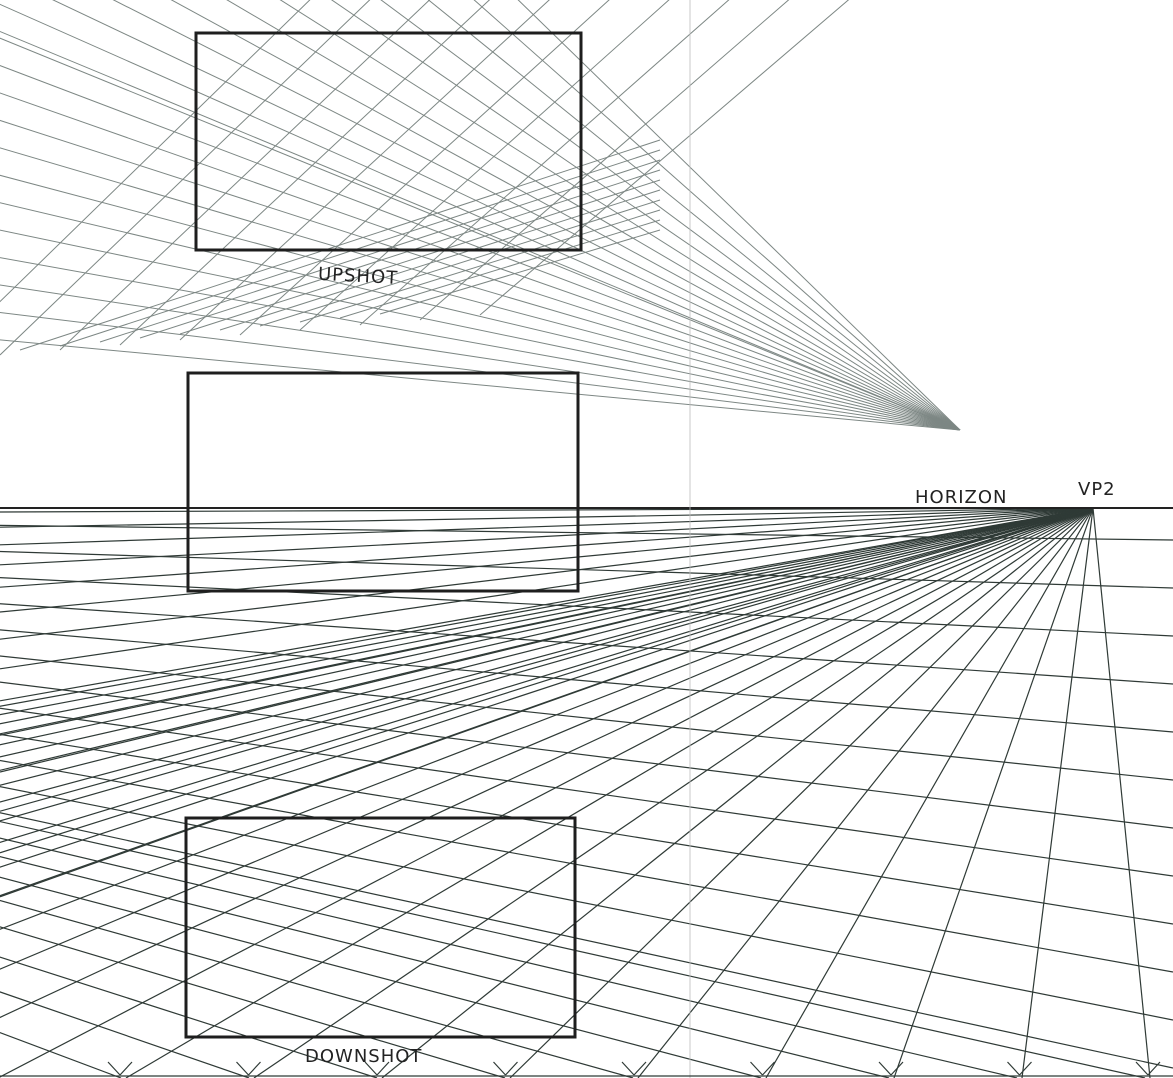  Describe the element at coordinates (586, 1069) in the screenshot. I see `bottom-ticks` at that location.